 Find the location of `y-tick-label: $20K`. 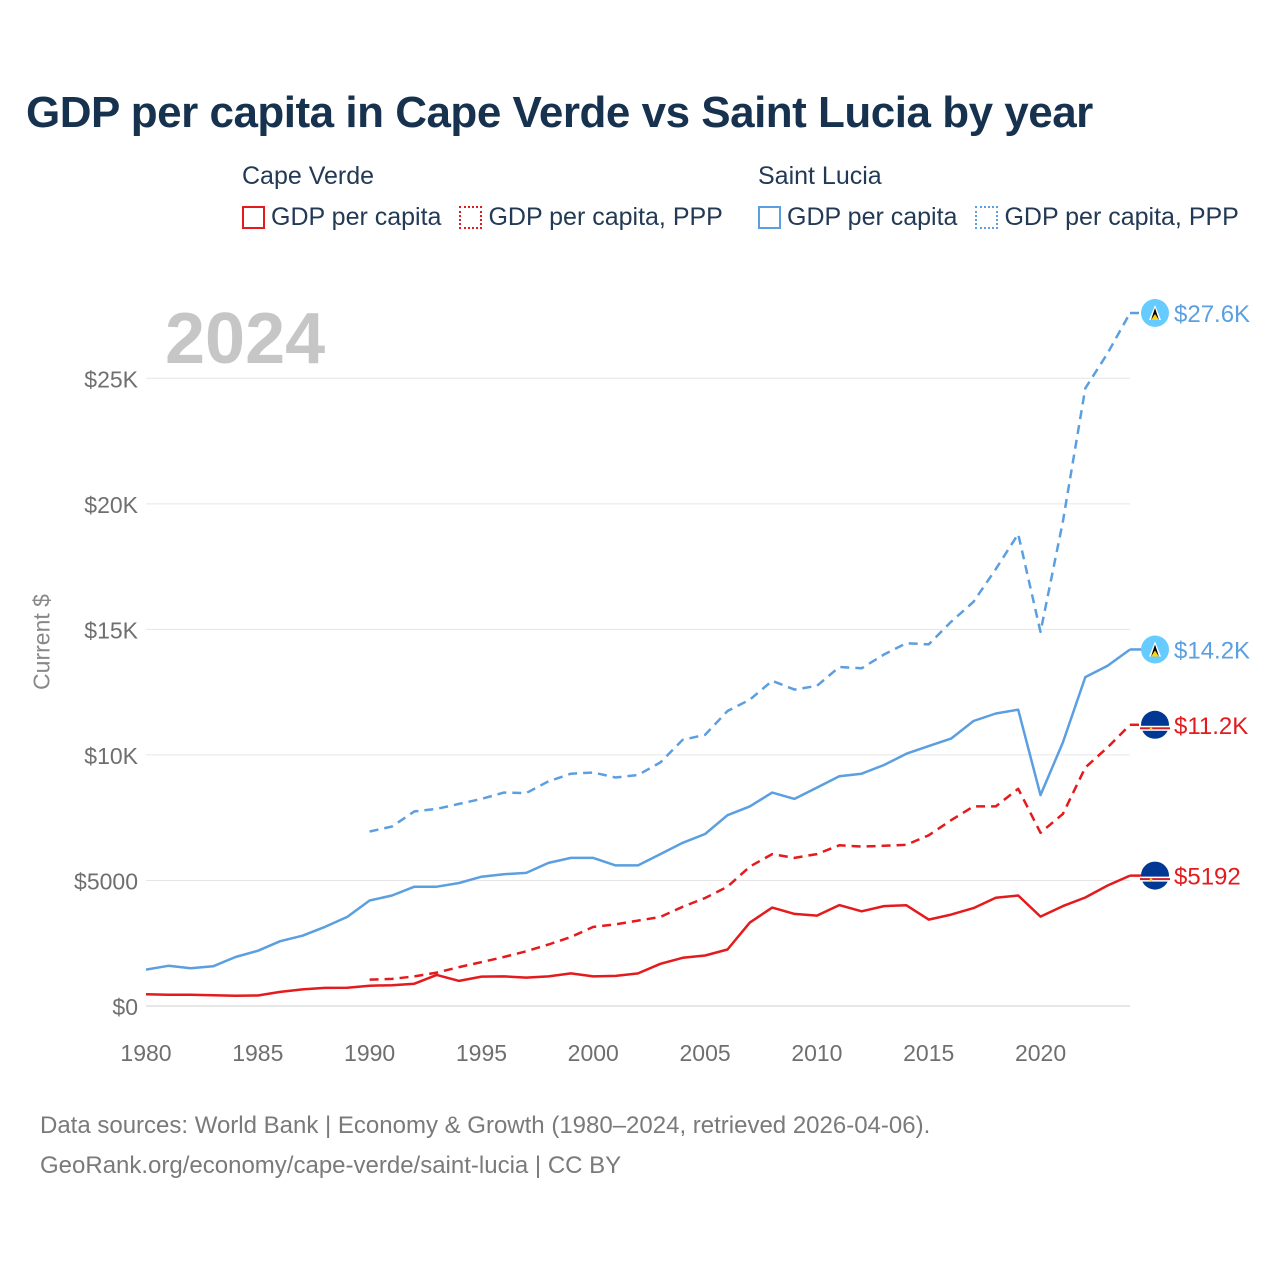

y-tick-label: $20K is located at coordinates (111, 505).